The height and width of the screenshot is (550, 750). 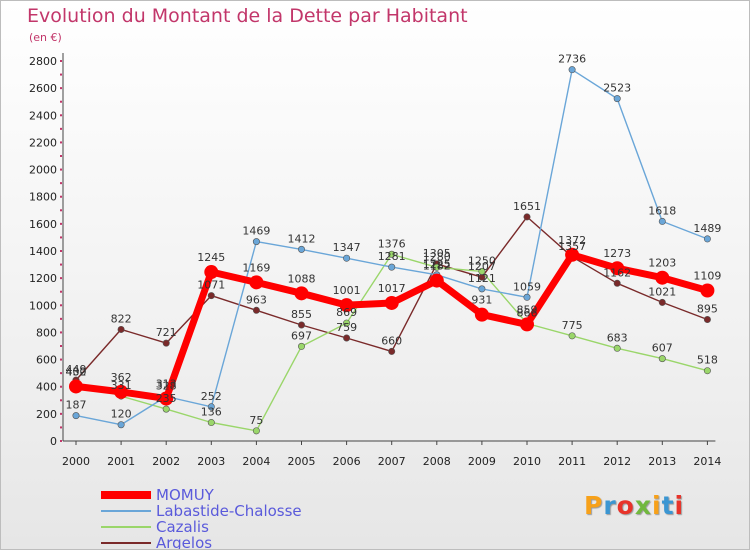 I want to click on logo-letter: P, so click(x=594, y=505).